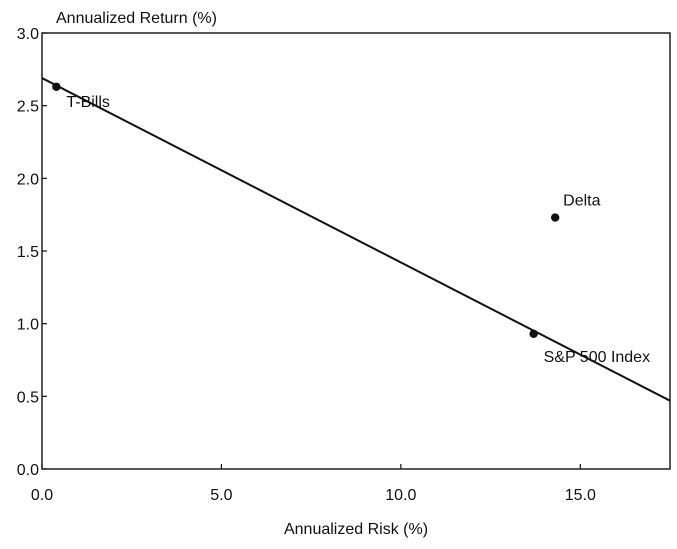 The width and height of the screenshot is (677, 549). Describe the element at coordinates (136, 18) in the screenshot. I see `y-axis-title: Annualized Return (%)` at that location.